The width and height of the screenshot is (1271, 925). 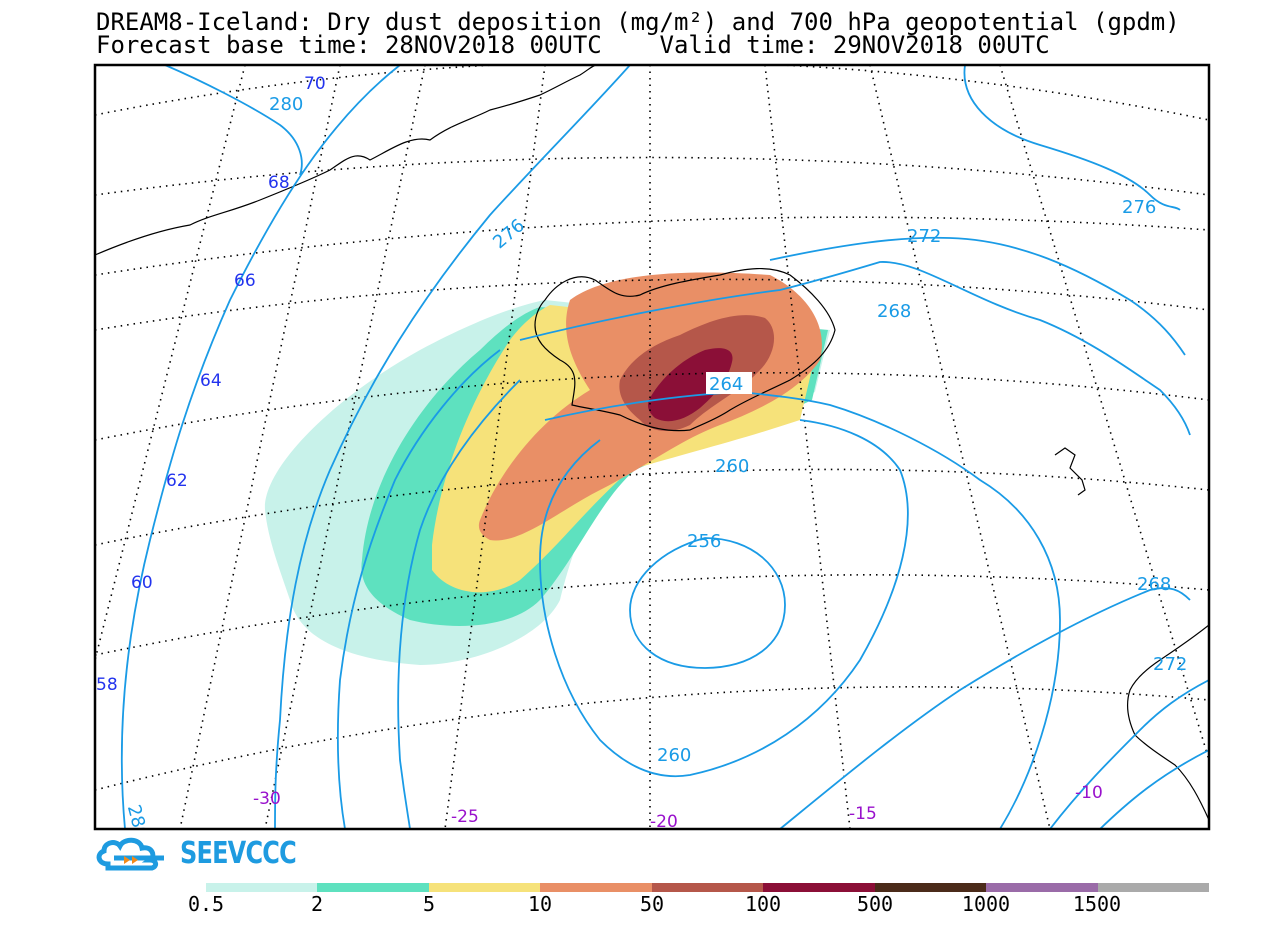 I want to click on latitude-labels: 70 68 66 64 62 60 58, so click(x=211, y=384).